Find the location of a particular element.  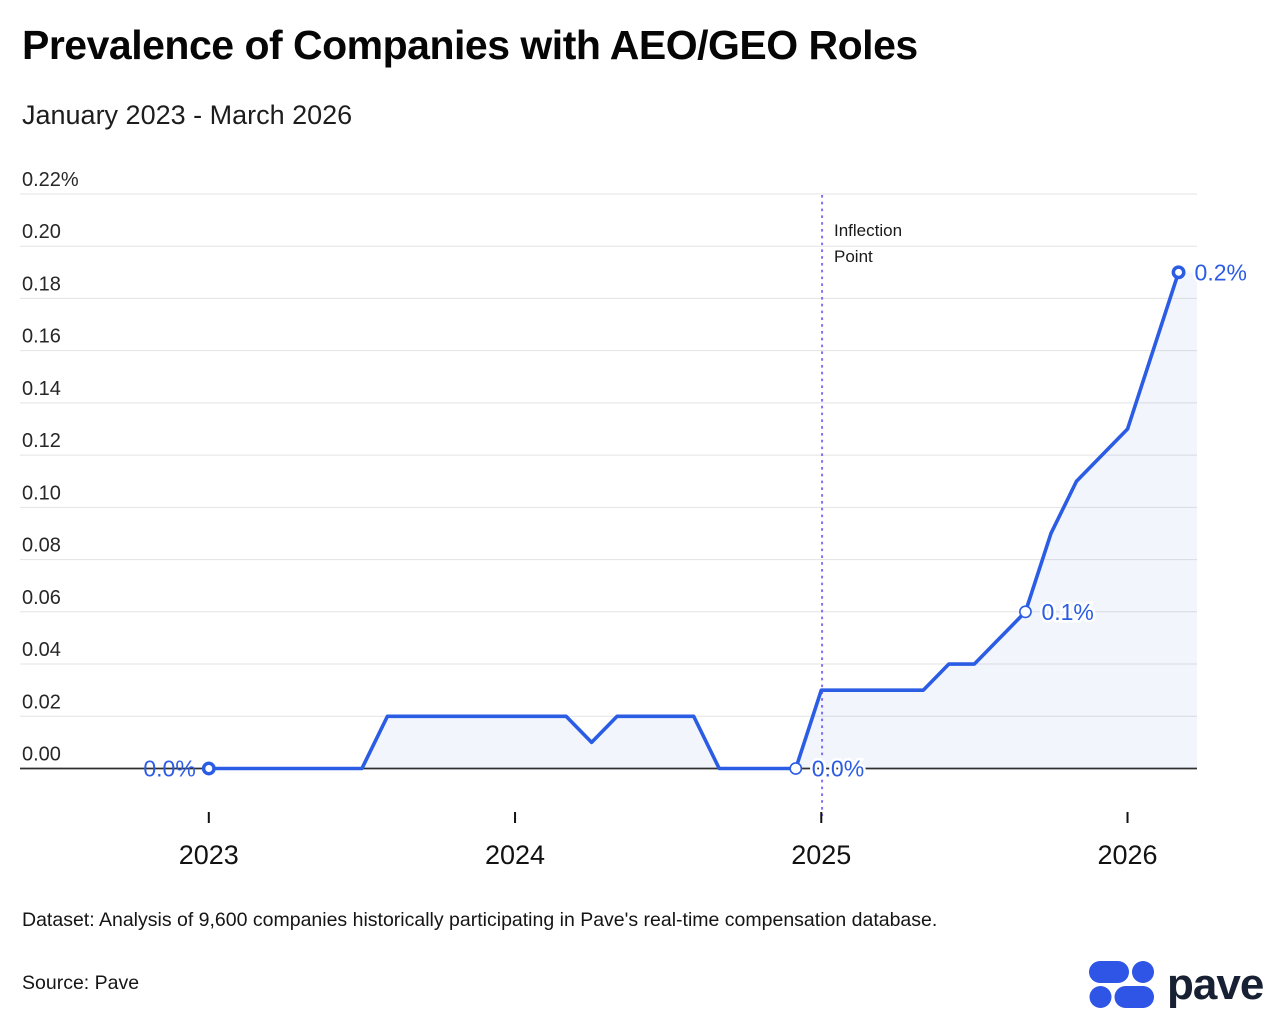

y-tick-label: 0.04 is located at coordinates (41, 650).